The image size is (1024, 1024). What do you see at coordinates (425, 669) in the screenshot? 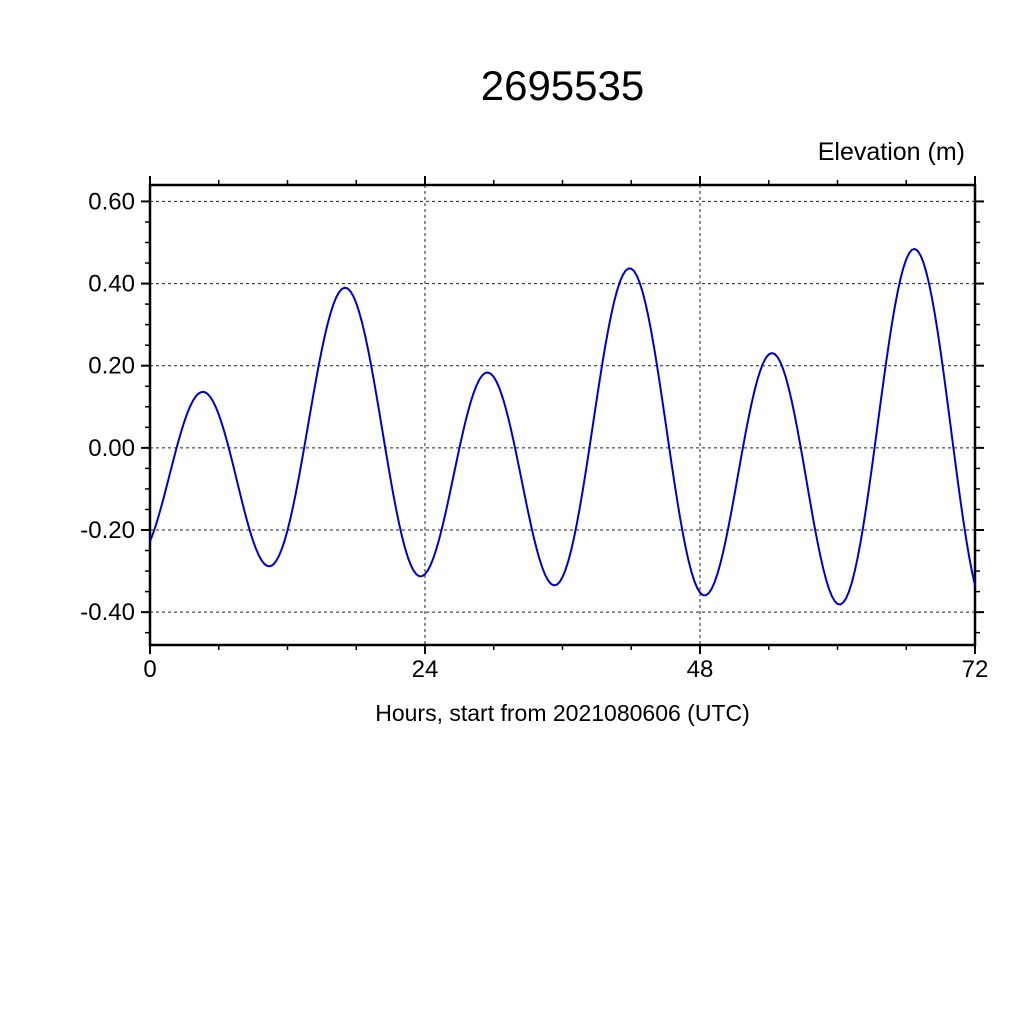
I see `x-tick-label: 24` at bounding box center [425, 669].